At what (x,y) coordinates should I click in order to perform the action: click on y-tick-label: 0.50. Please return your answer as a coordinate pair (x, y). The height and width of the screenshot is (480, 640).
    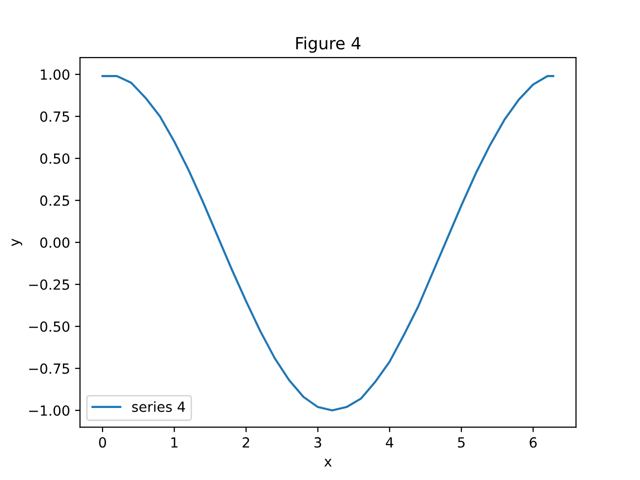
    Looking at the image, I should click on (55, 158).